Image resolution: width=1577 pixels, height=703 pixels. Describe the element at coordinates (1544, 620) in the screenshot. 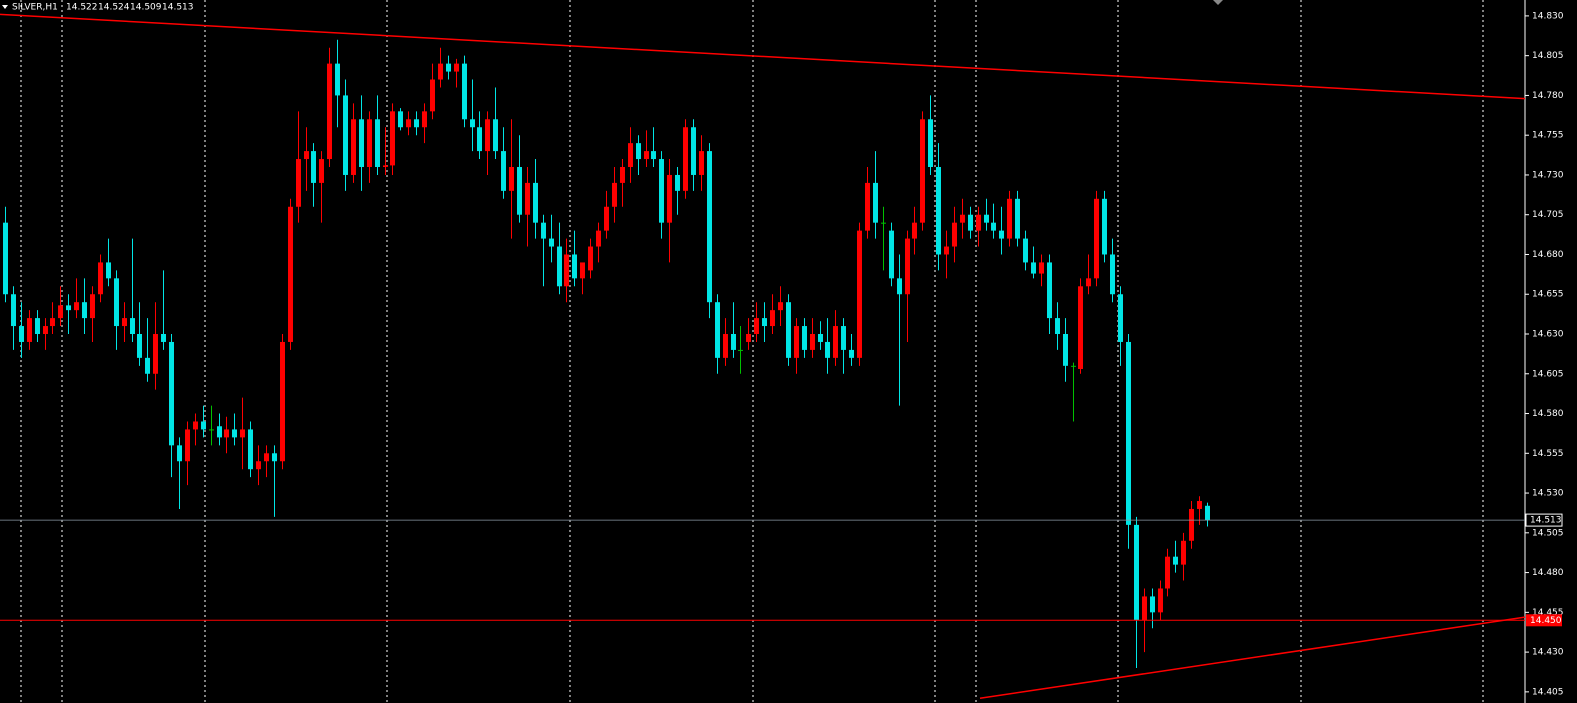

I see `level-box` at that location.